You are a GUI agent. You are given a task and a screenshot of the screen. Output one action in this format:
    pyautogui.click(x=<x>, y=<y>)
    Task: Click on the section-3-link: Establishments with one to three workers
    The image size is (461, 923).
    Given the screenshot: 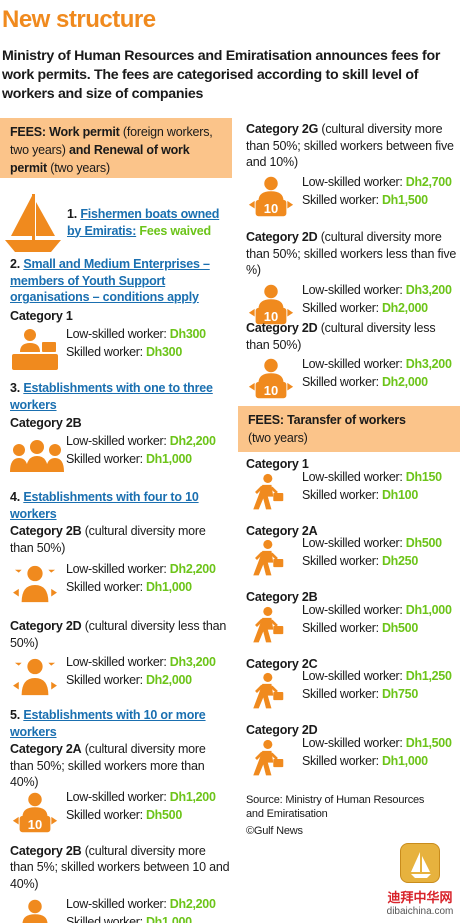 What is the action you would take?
    pyautogui.click(x=111, y=396)
    